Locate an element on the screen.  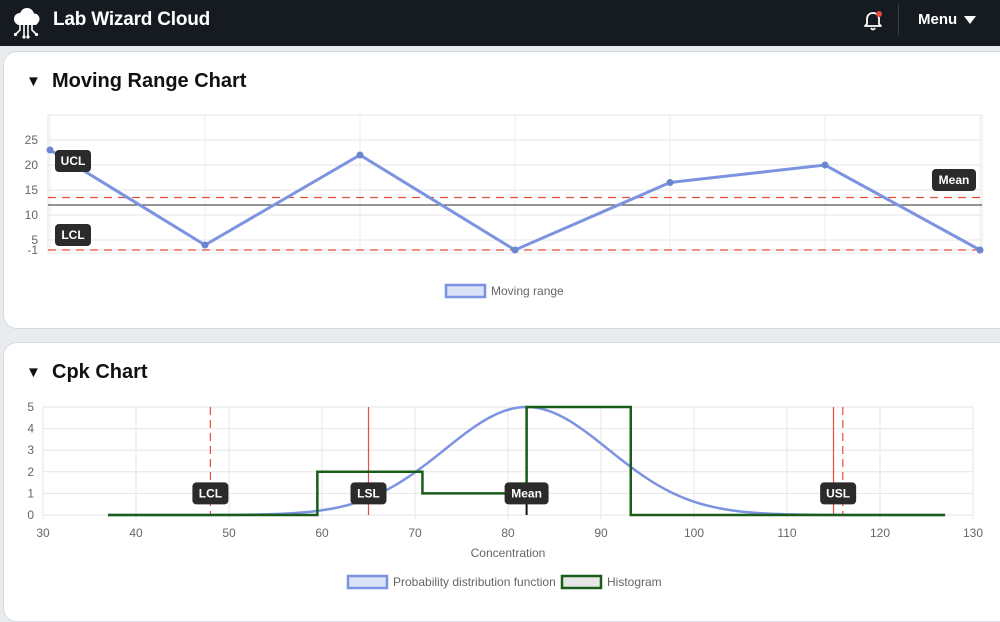
top-bar: Lab Wizard Cloud Menu is located at coordinates (500, 23).